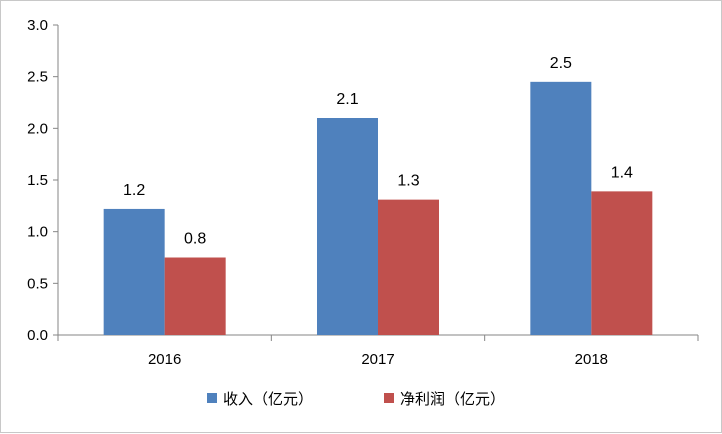 Image resolution: width=722 pixels, height=434 pixels. What do you see at coordinates (37, 335) in the screenshot?
I see `y-tick-label: 0.0` at bounding box center [37, 335].